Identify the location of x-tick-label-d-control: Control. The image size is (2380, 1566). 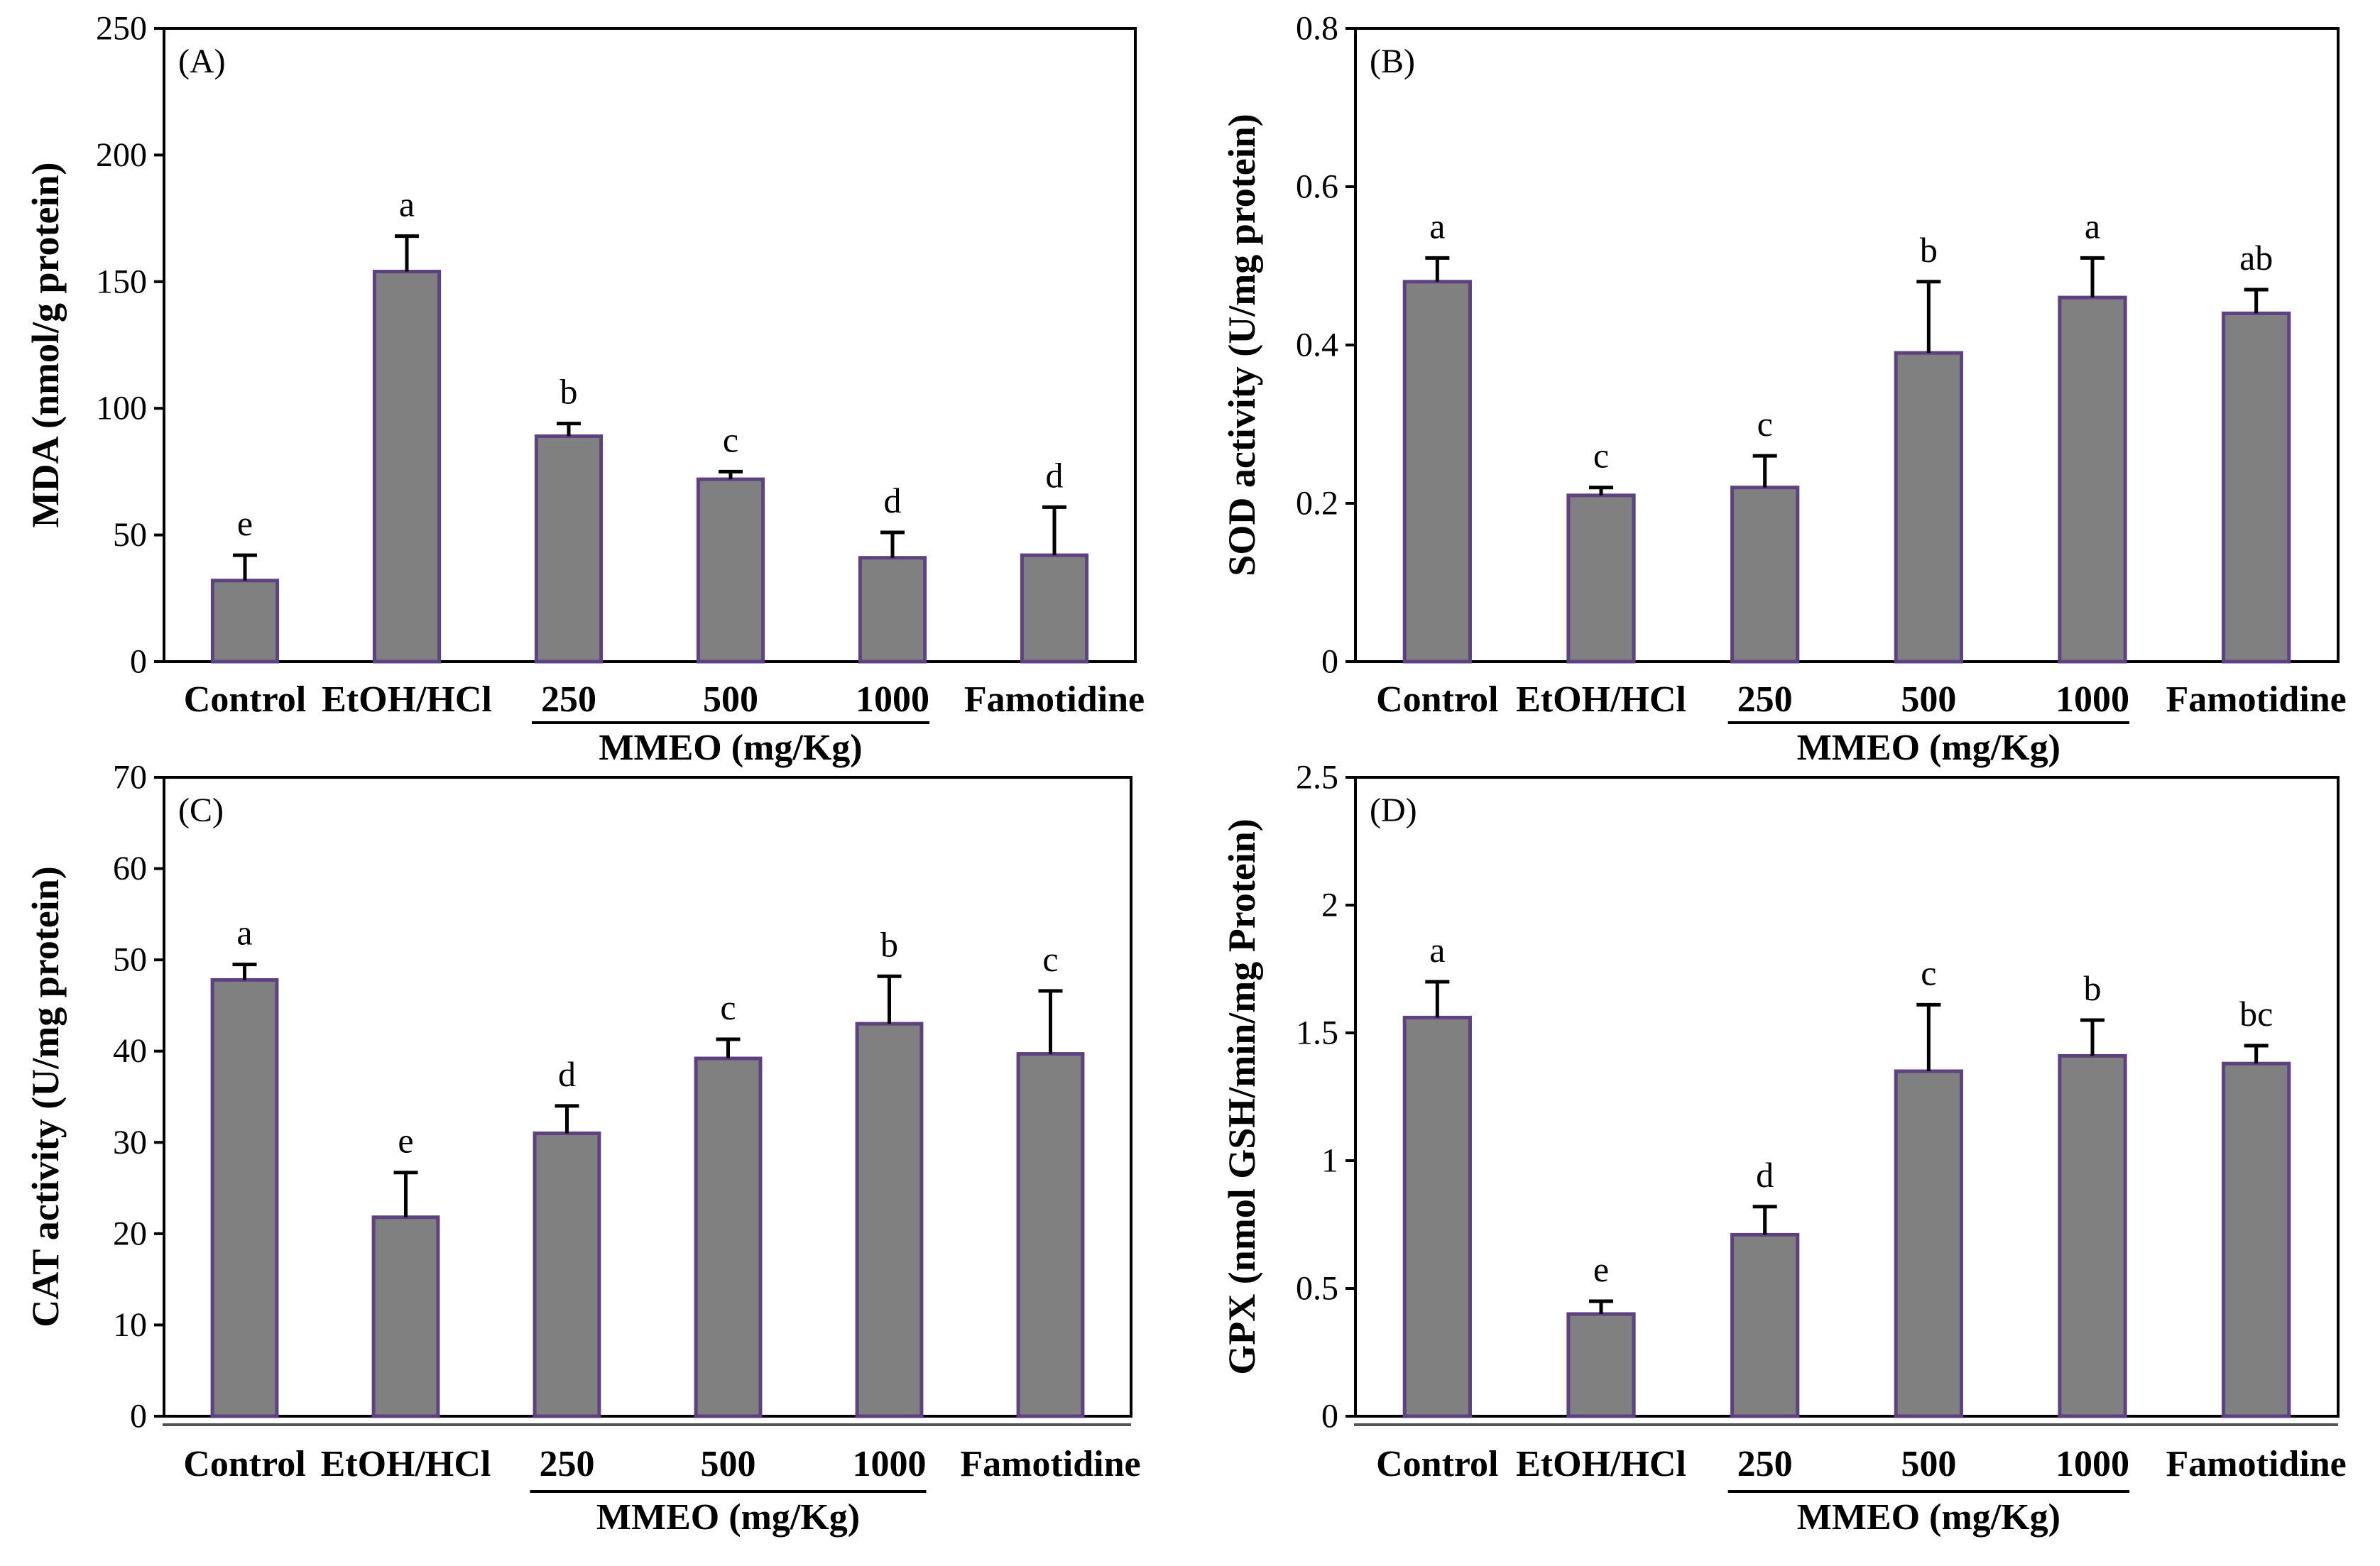
(1437, 1464).